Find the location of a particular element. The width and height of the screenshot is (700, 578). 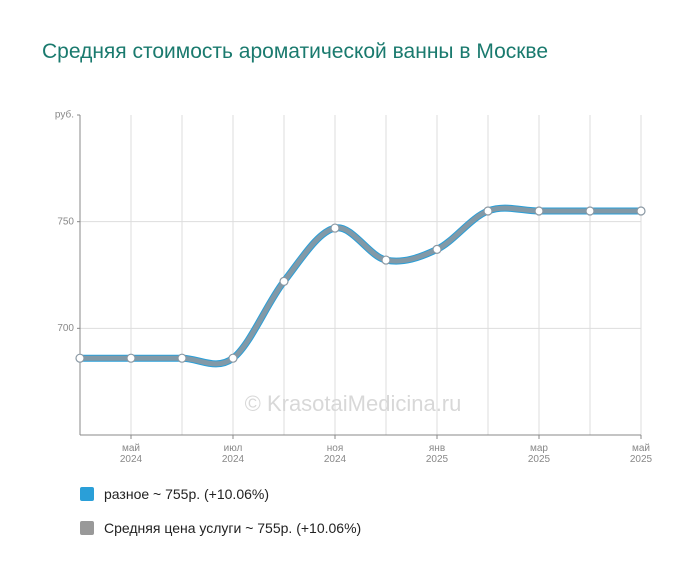

x-tick-label: ноя 2024 is located at coordinates (335, 454).